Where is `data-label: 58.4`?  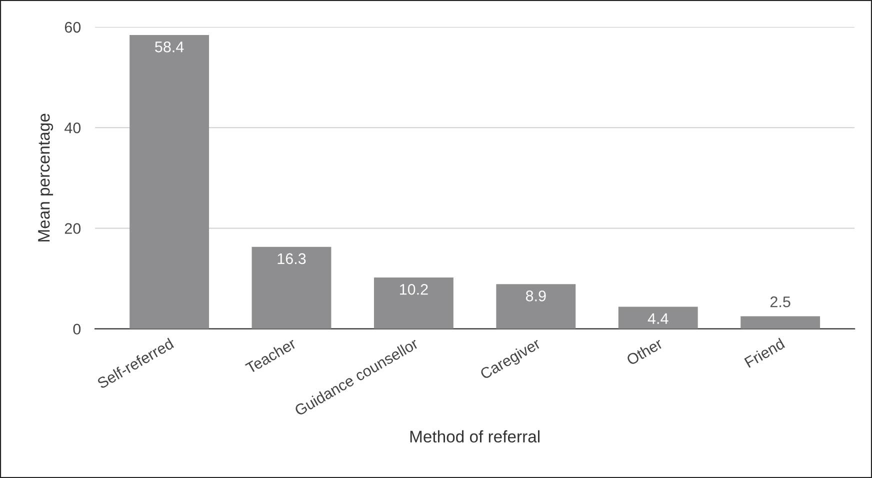 data-label: 58.4 is located at coordinates (169, 46).